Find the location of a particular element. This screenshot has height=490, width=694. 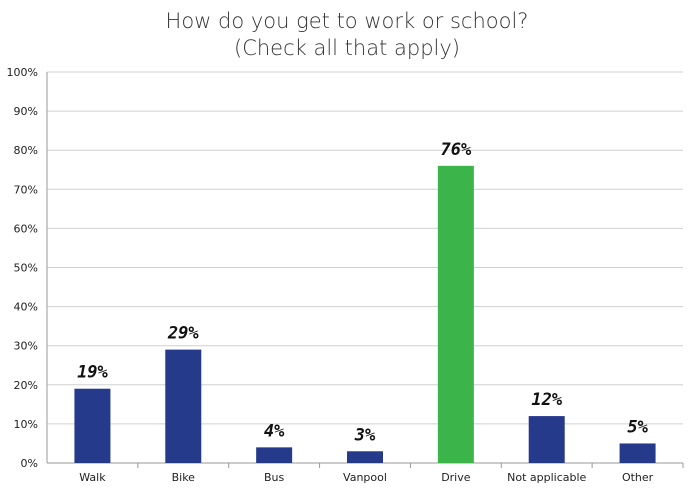

data-label: 76% is located at coordinates (455, 150).